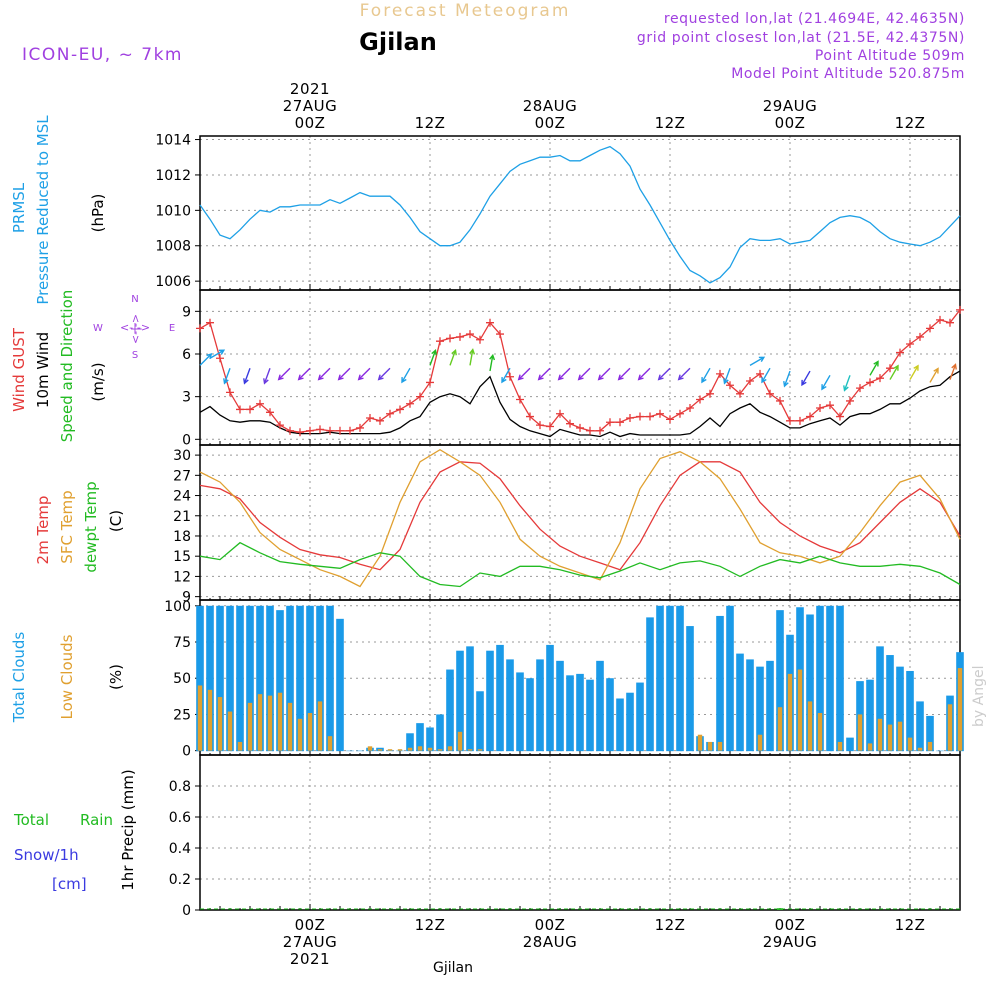 This screenshot has height=1004, width=1000. I want to click on bottom-time-label: 2021, so click(310, 959).